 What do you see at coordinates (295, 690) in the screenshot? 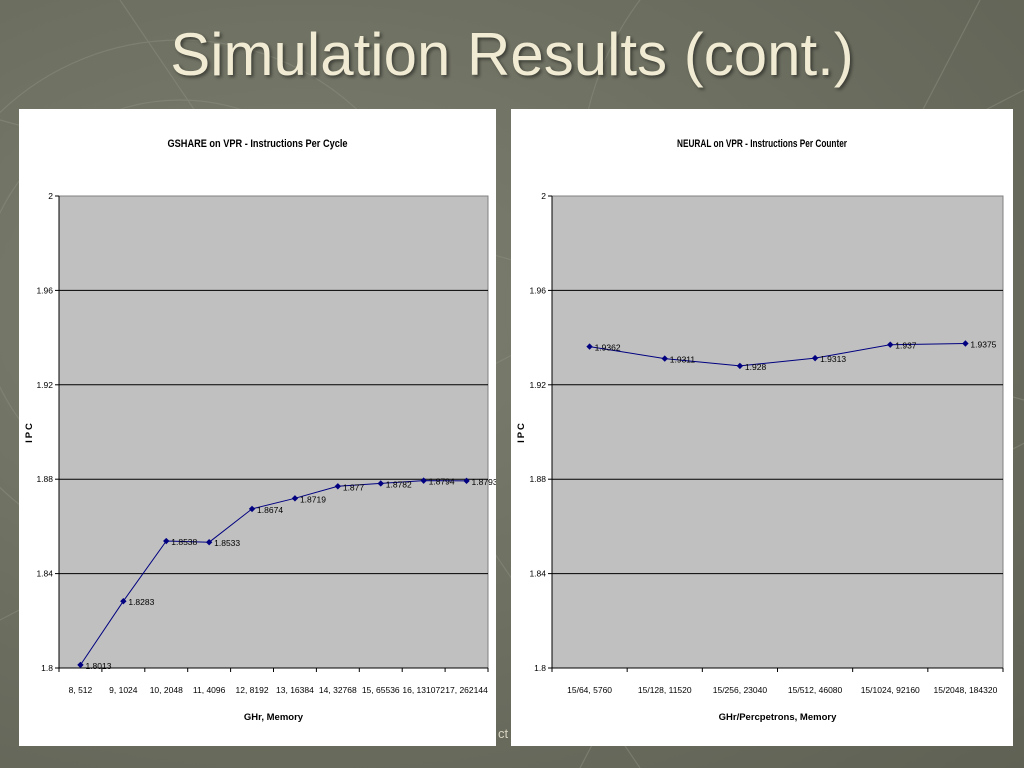
I see `x-tick-label: 13, 16384` at bounding box center [295, 690].